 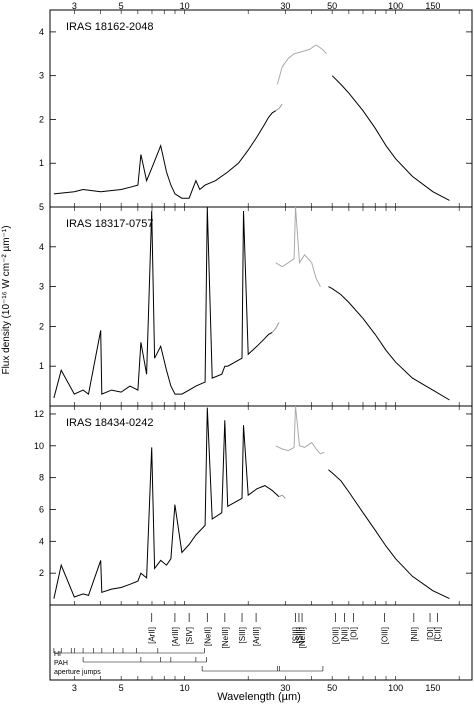 What do you see at coordinates (121, 688) in the screenshot?
I see `x-tick-label: 5` at bounding box center [121, 688].